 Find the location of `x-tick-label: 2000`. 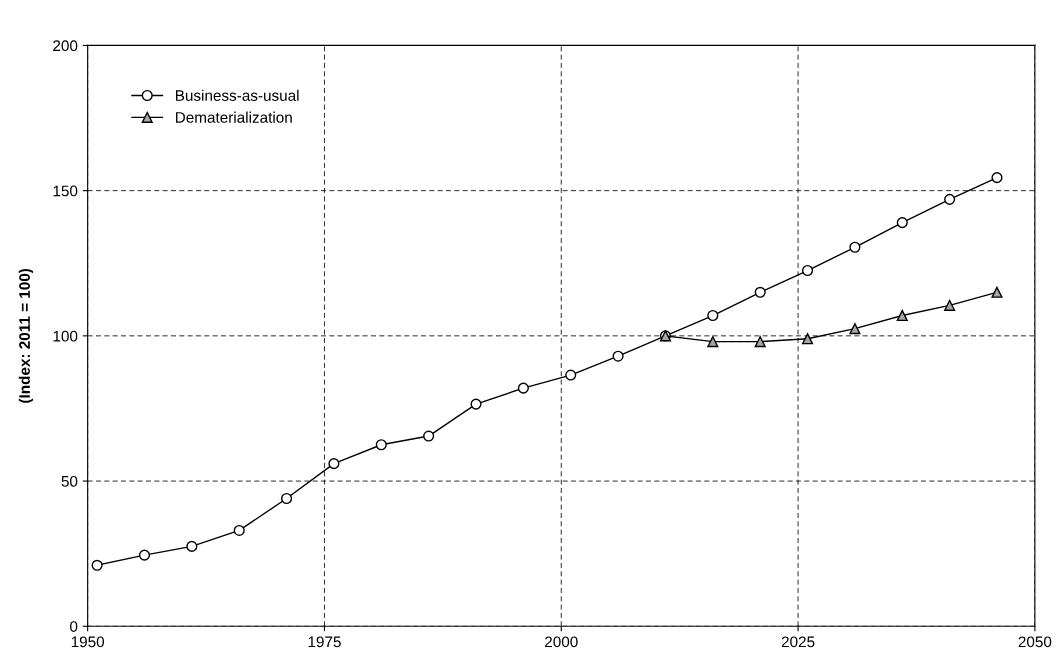

x-tick-label: 2000 is located at coordinates (561, 642).